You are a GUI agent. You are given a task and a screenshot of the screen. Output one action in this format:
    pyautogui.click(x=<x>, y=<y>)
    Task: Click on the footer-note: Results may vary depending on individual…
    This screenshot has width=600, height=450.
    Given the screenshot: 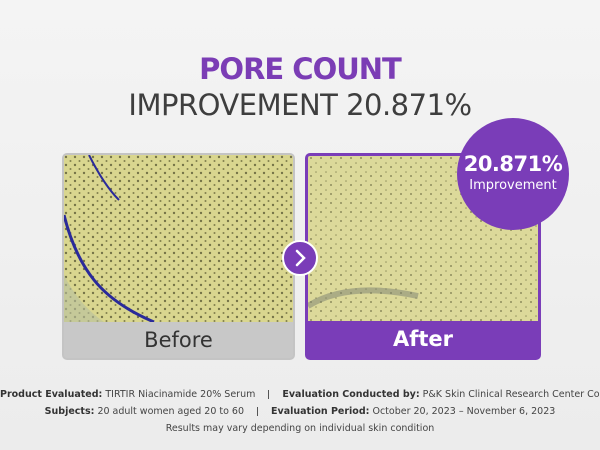 What is the action you would take?
    pyautogui.click(x=300, y=428)
    